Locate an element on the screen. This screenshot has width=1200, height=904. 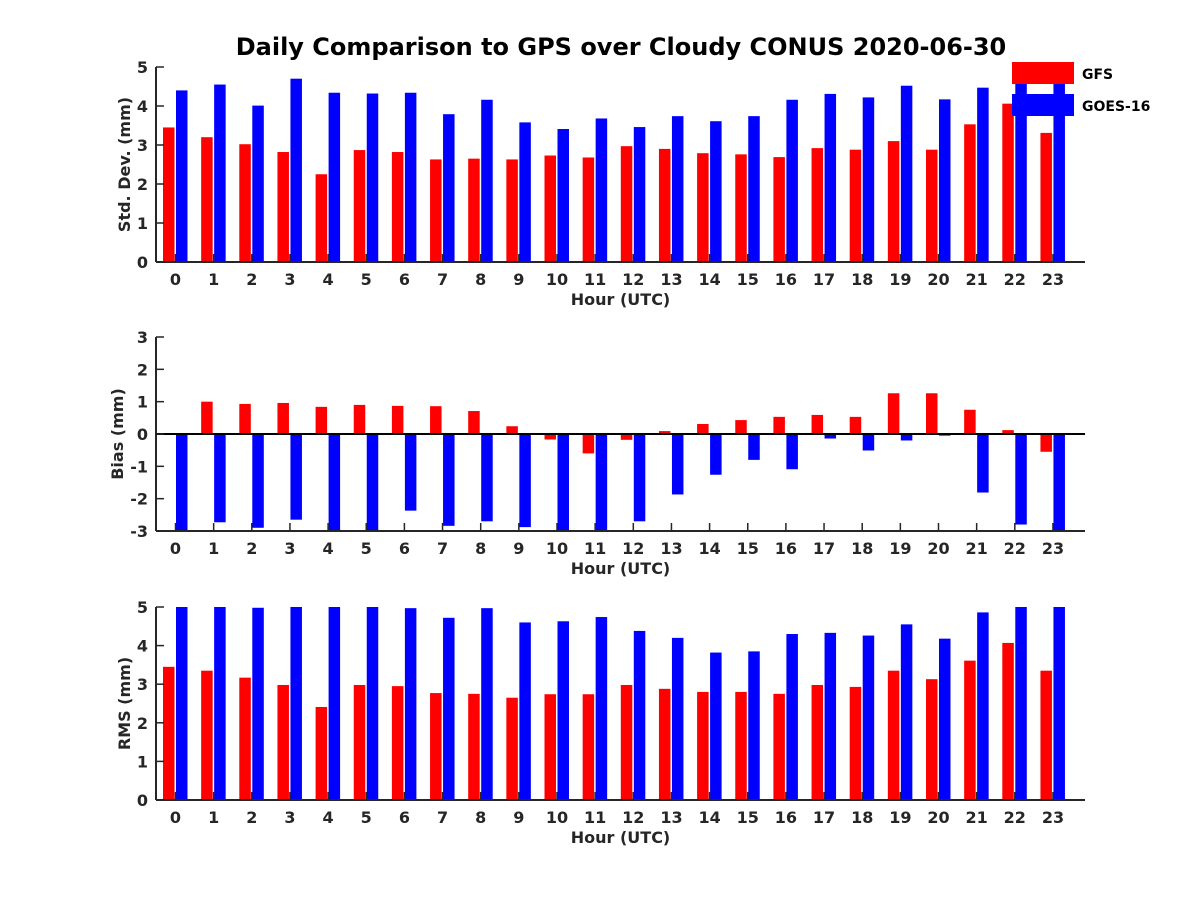
x-tick-label: 22 is located at coordinates (1015, 548).